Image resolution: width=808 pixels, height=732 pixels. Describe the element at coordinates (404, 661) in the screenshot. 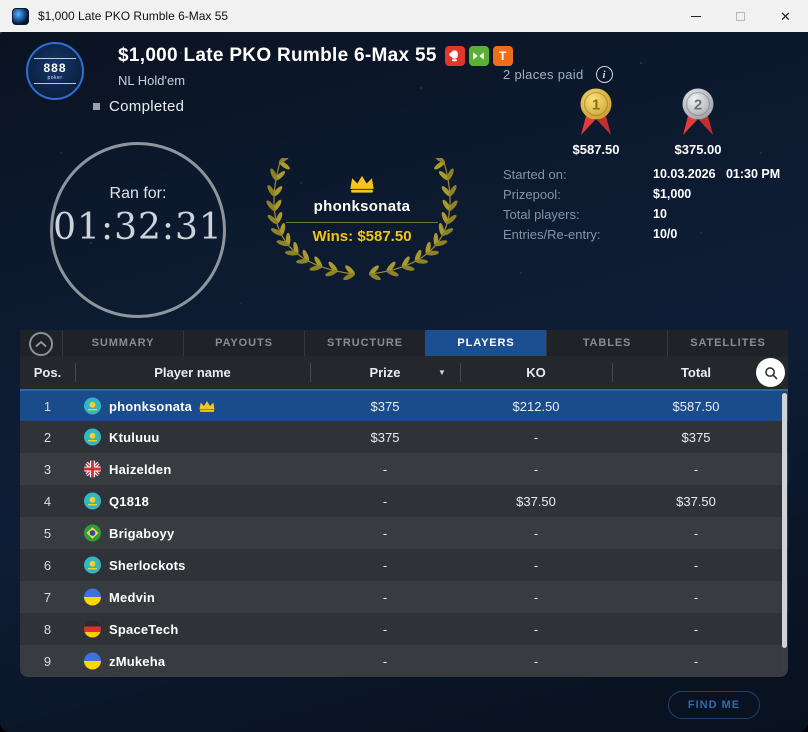

I see `table-row-zMukeha: 9 zMukeha - - -` at that location.